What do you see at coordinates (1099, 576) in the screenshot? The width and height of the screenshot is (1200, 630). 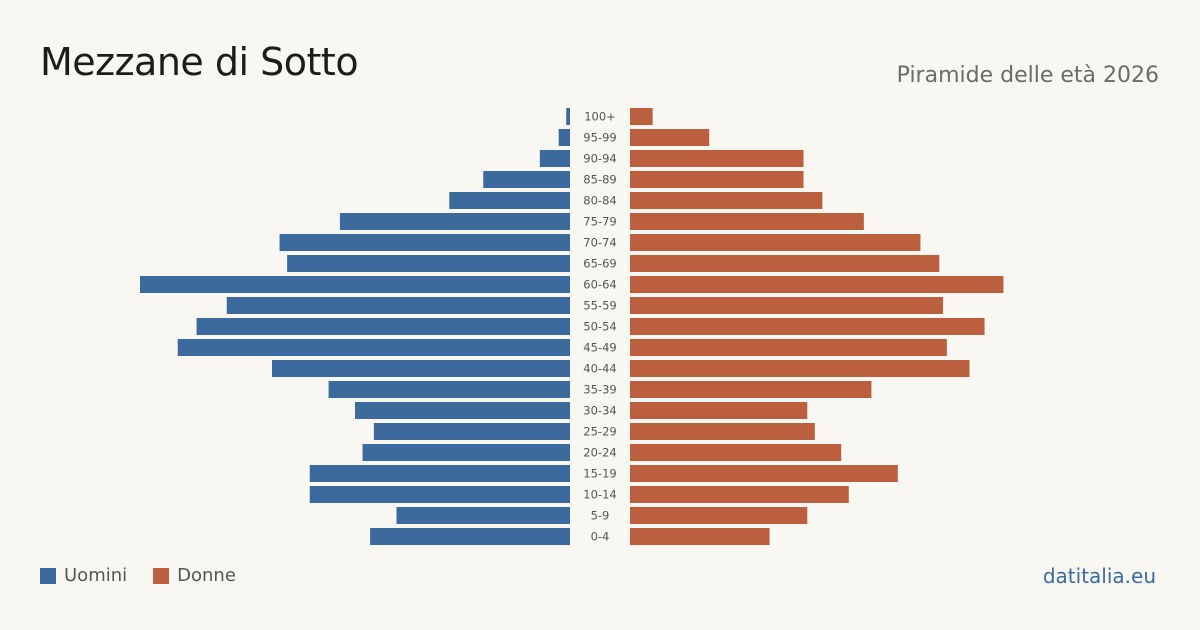 I see `brand-link: datitalia.eu` at bounding box center [1099, 576].